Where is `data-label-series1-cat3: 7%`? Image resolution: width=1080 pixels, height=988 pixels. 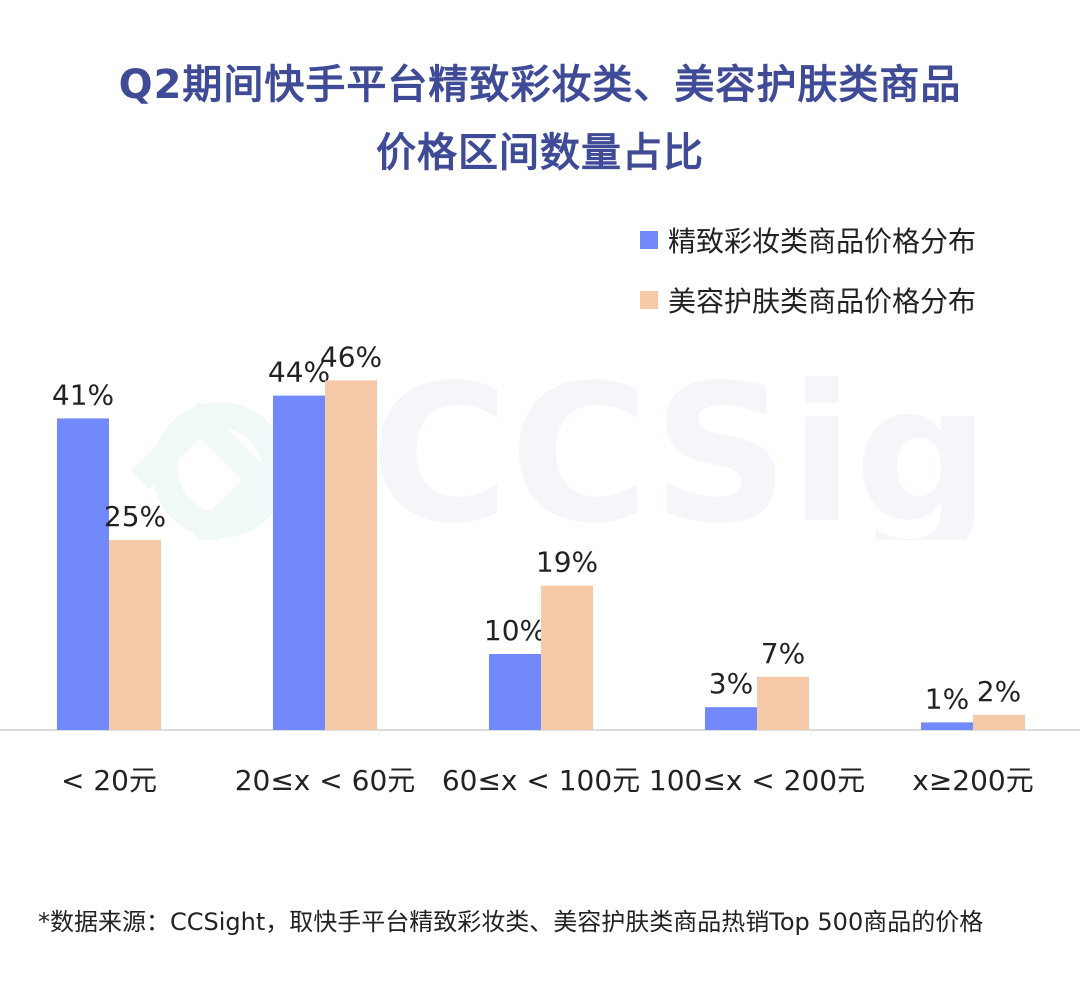 data-label-series1-cat3: 7% is located at coordinates (783, 653).